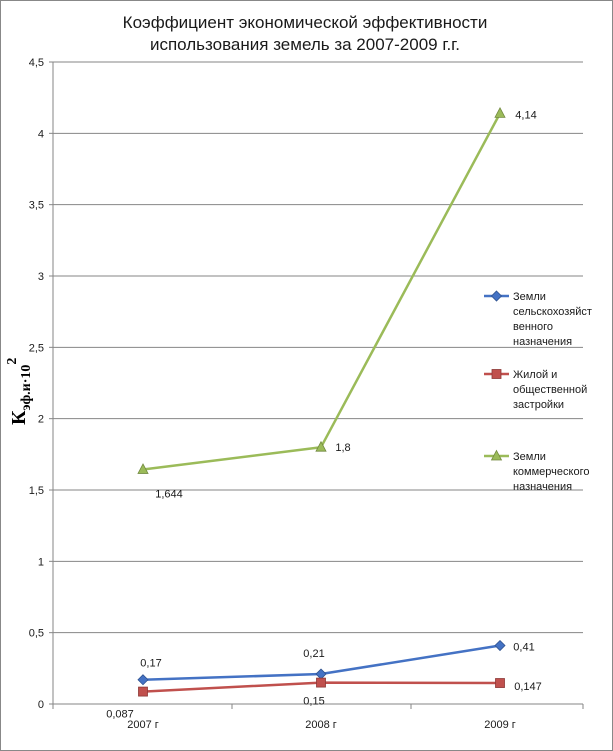 Image resolution: width=613 pixels, height=751 pixels. What do you see at coordinates (525, 115) in the screenshot?
I see `data-label: 4,14` at bounding box center [525, 115].